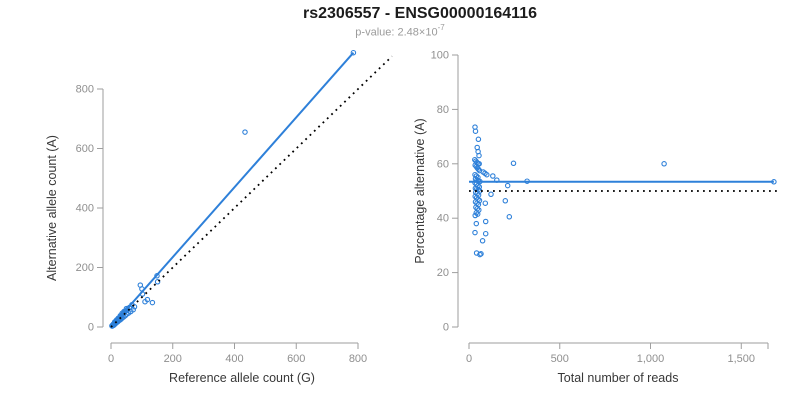 The image size is (800, 400). Describe the element at coordinates (441, 27) in the screenshot. I see `pvalue-exponent: -7` at that location.